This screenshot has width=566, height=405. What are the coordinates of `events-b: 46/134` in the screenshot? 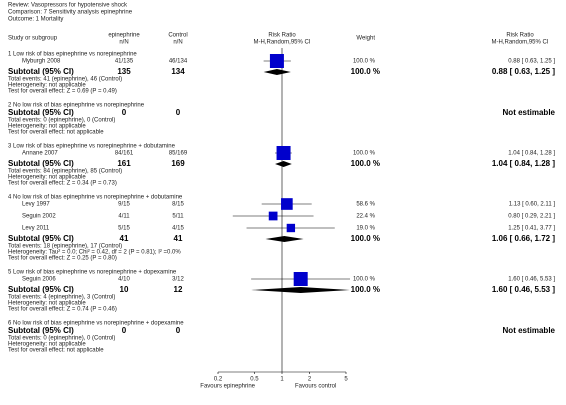 It's located at (178, 62).